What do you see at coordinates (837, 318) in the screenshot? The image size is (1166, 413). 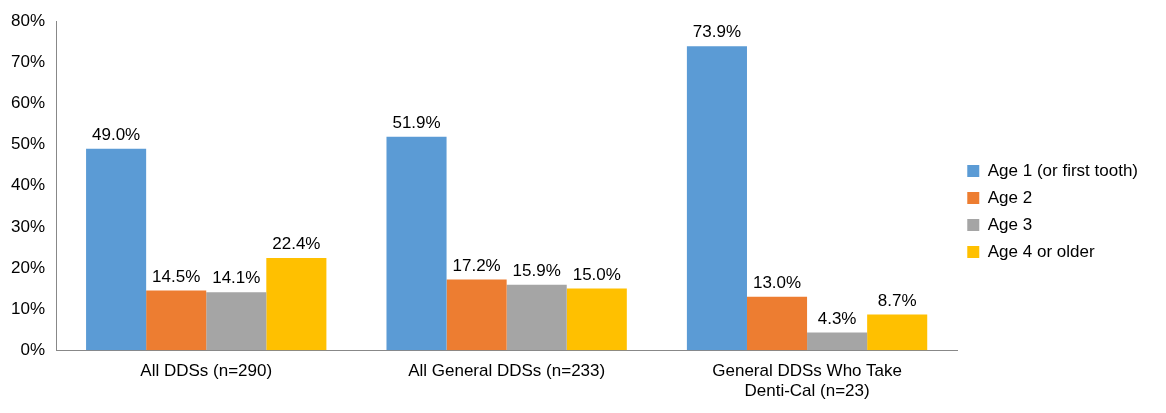 I see `data-label: 4.3%` at bounding box center [837, 318].